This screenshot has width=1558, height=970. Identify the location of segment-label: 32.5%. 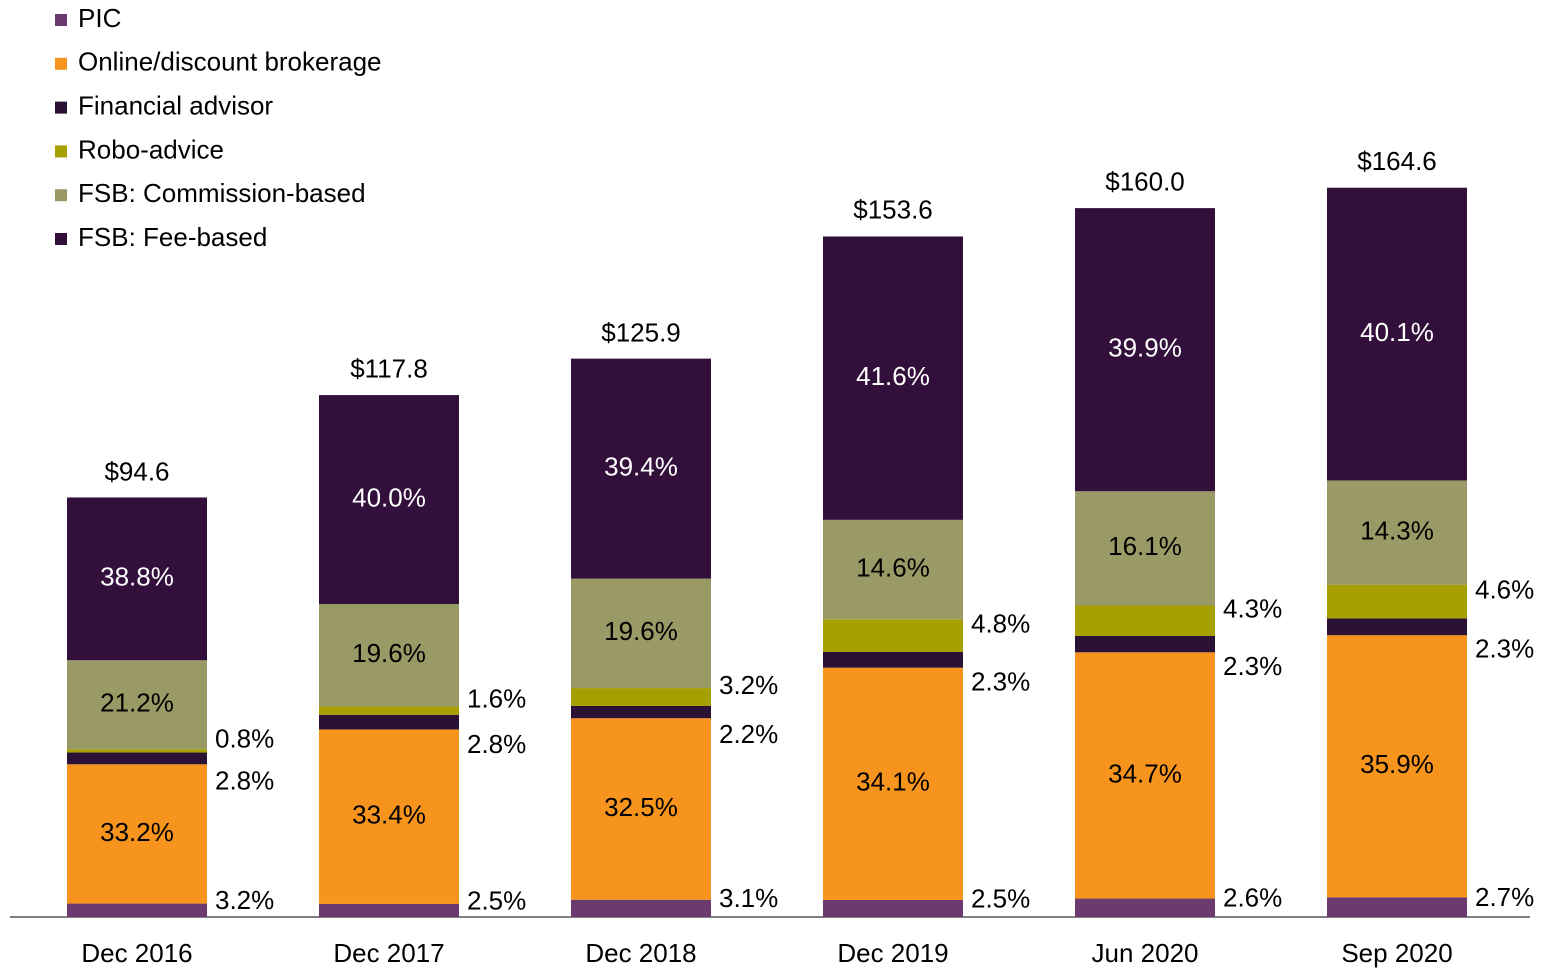
(641, 807).